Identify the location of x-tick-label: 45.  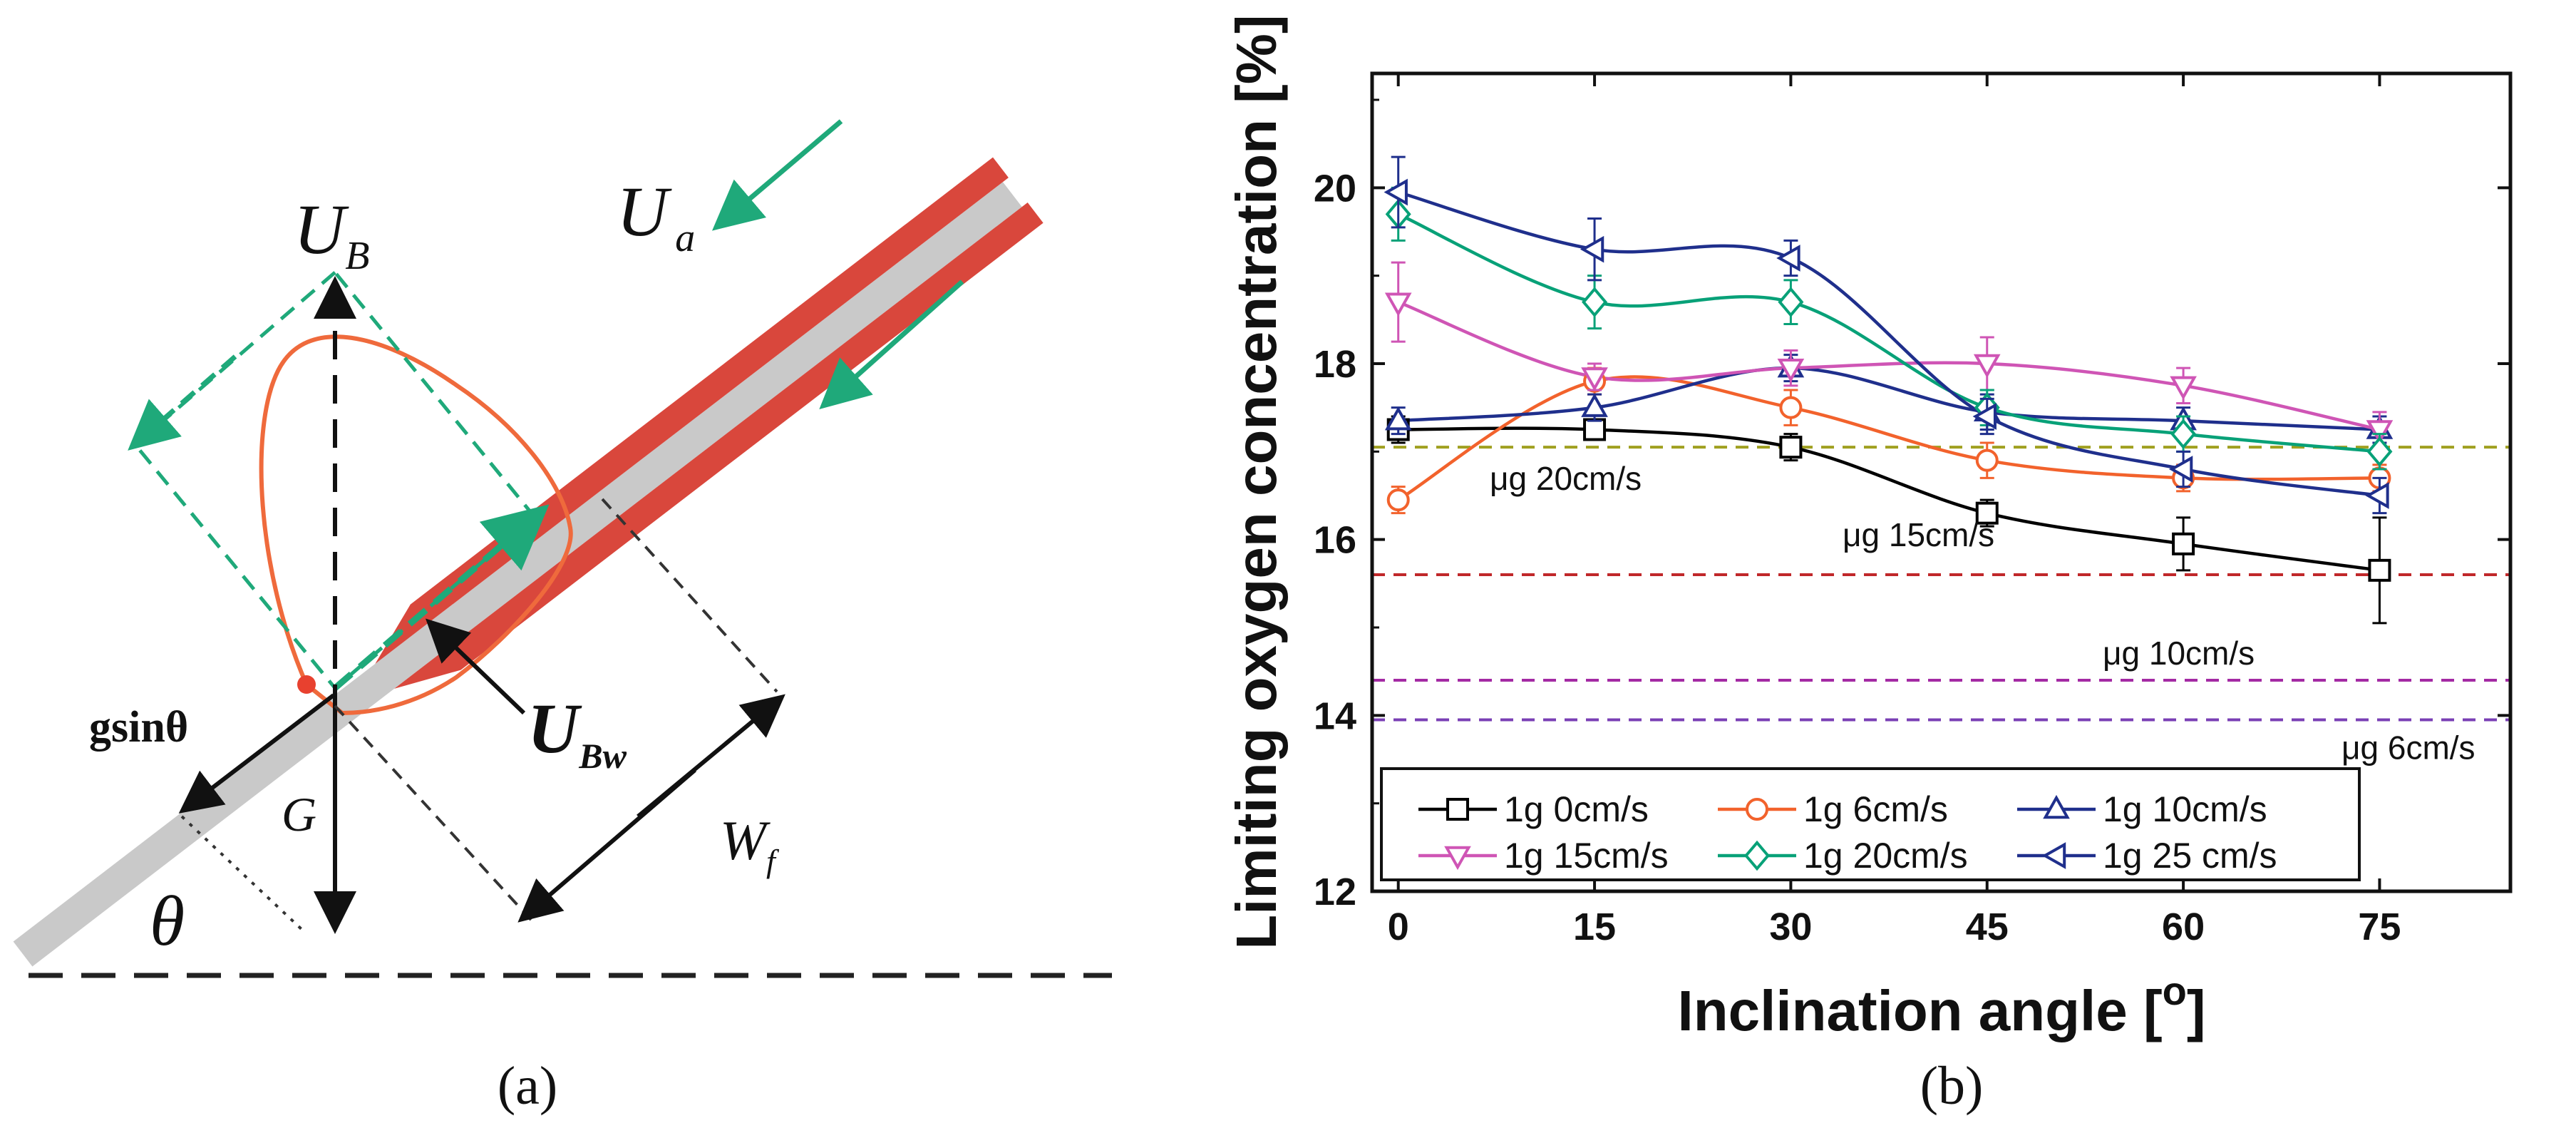
(1987, 927).